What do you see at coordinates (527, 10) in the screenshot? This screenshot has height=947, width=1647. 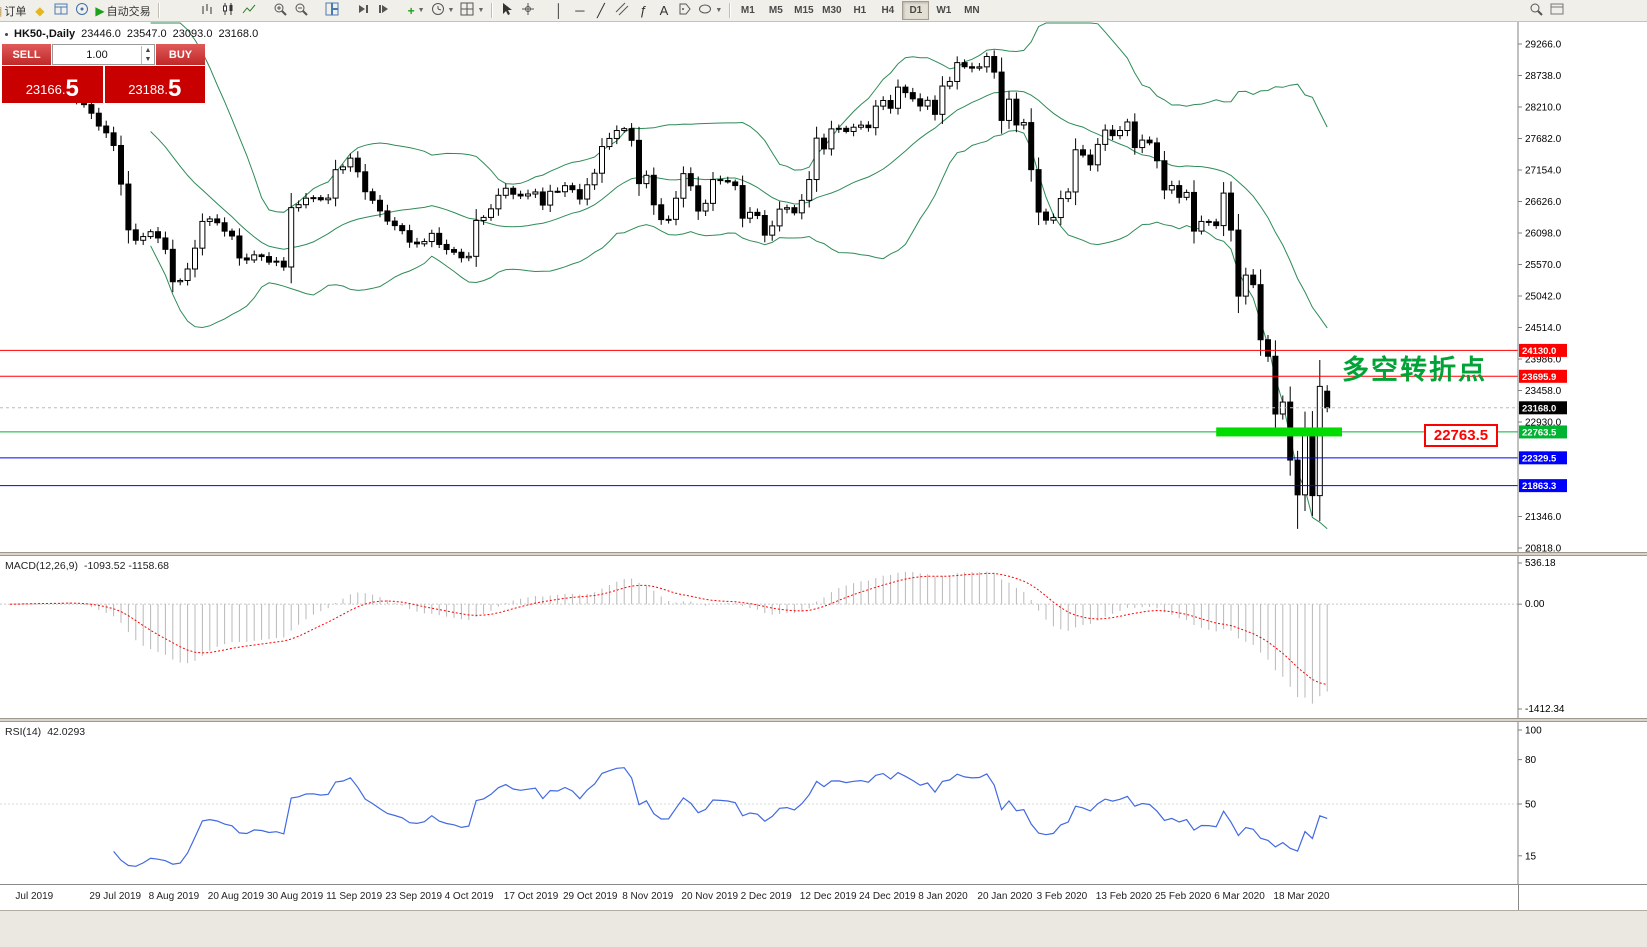 I see `crosshair-button` at bounding box center [527, 10].